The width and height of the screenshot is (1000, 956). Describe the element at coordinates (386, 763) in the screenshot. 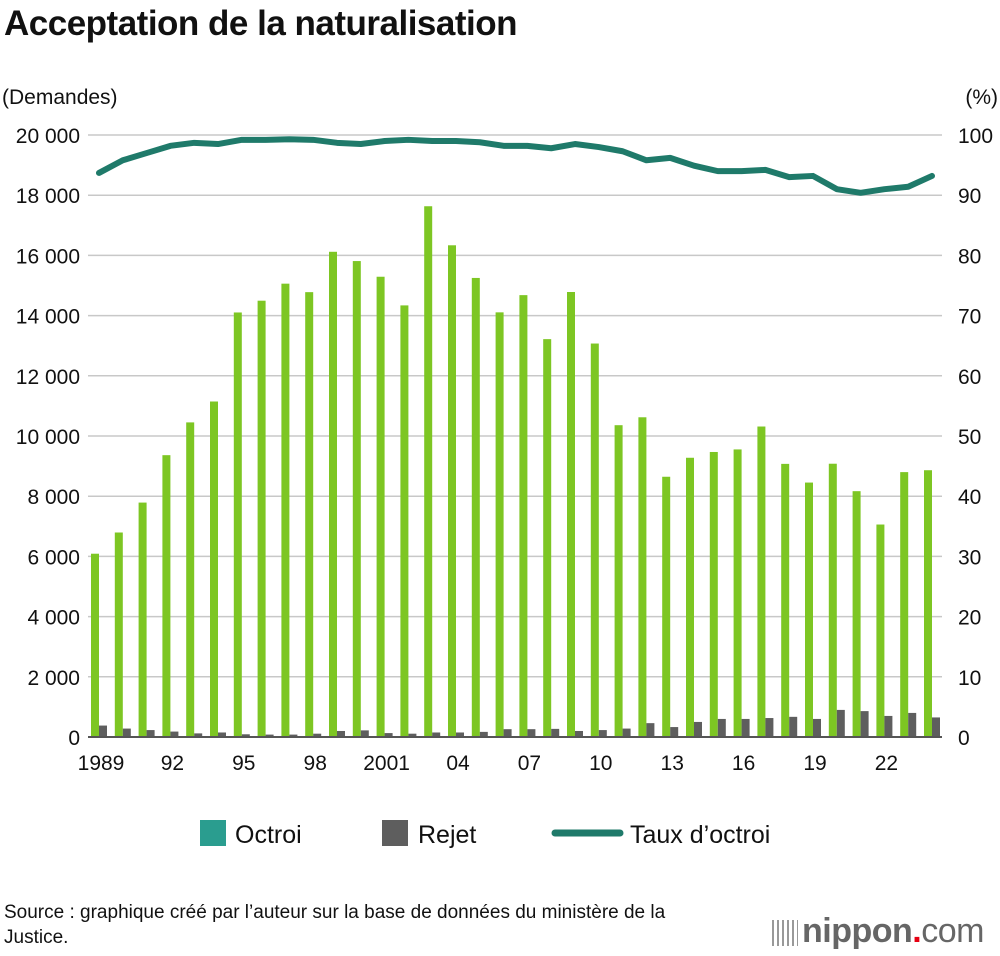

I see `x-tick-label: 2001` at that location.